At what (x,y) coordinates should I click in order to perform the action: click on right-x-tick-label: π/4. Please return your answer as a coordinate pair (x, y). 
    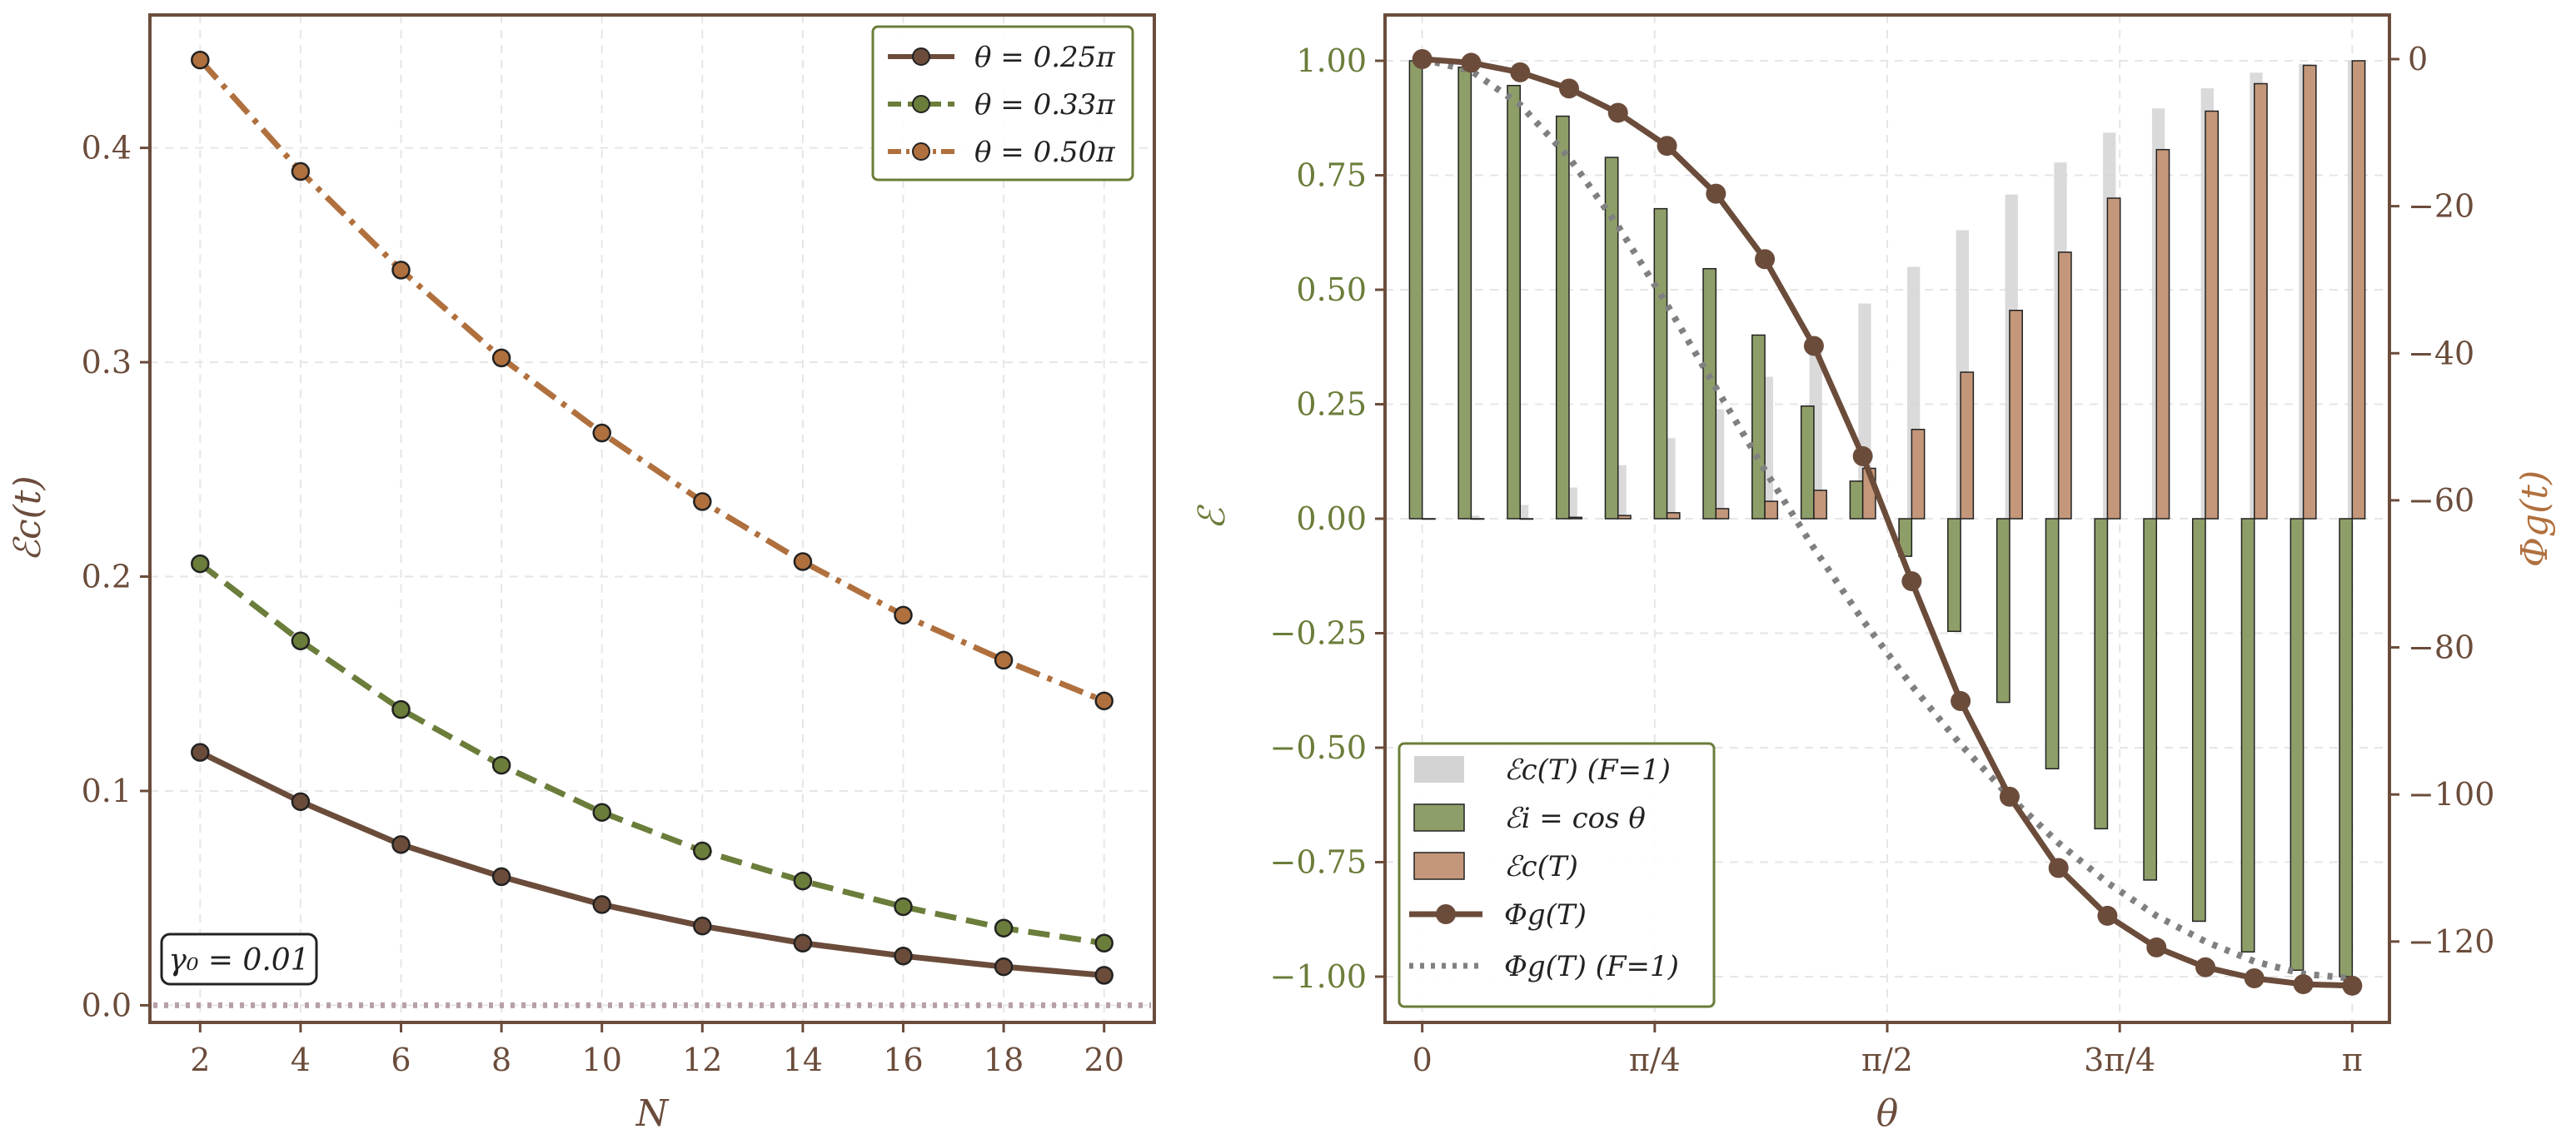
    Looking at the image, I should click on (1655, 1060).